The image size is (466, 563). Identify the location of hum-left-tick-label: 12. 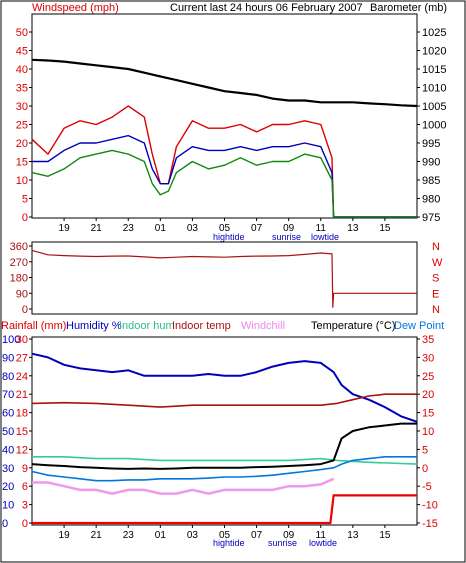
(22, 450).